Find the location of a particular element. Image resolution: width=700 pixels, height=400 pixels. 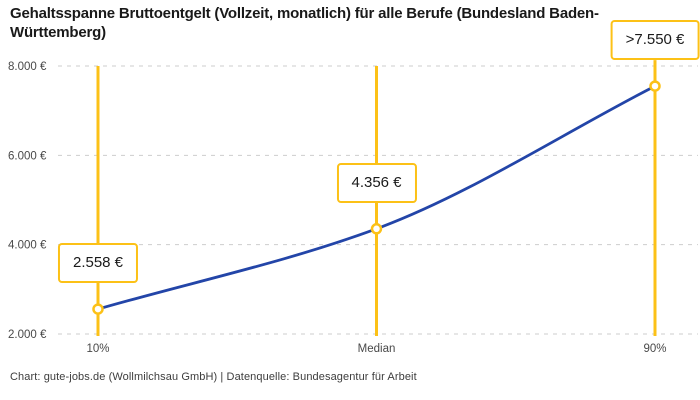

y-axis-label: 2.000 € is located at coordinates (27, 335).